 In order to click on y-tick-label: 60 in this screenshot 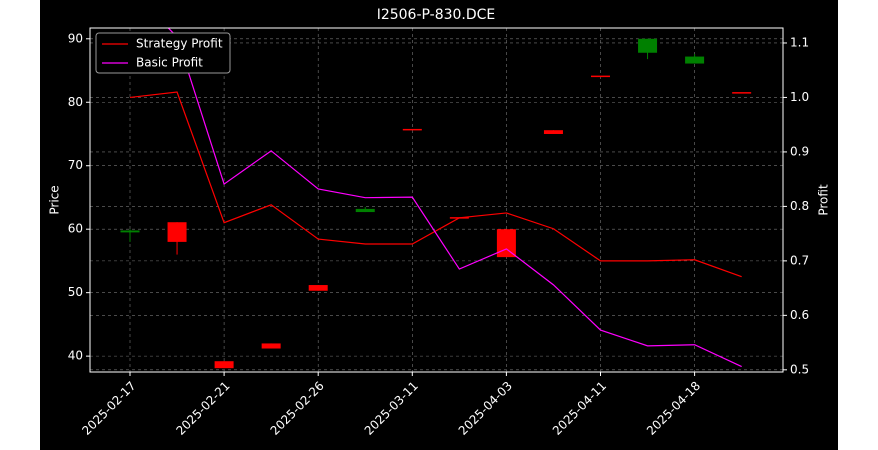, I will do `click(75, 229)`.